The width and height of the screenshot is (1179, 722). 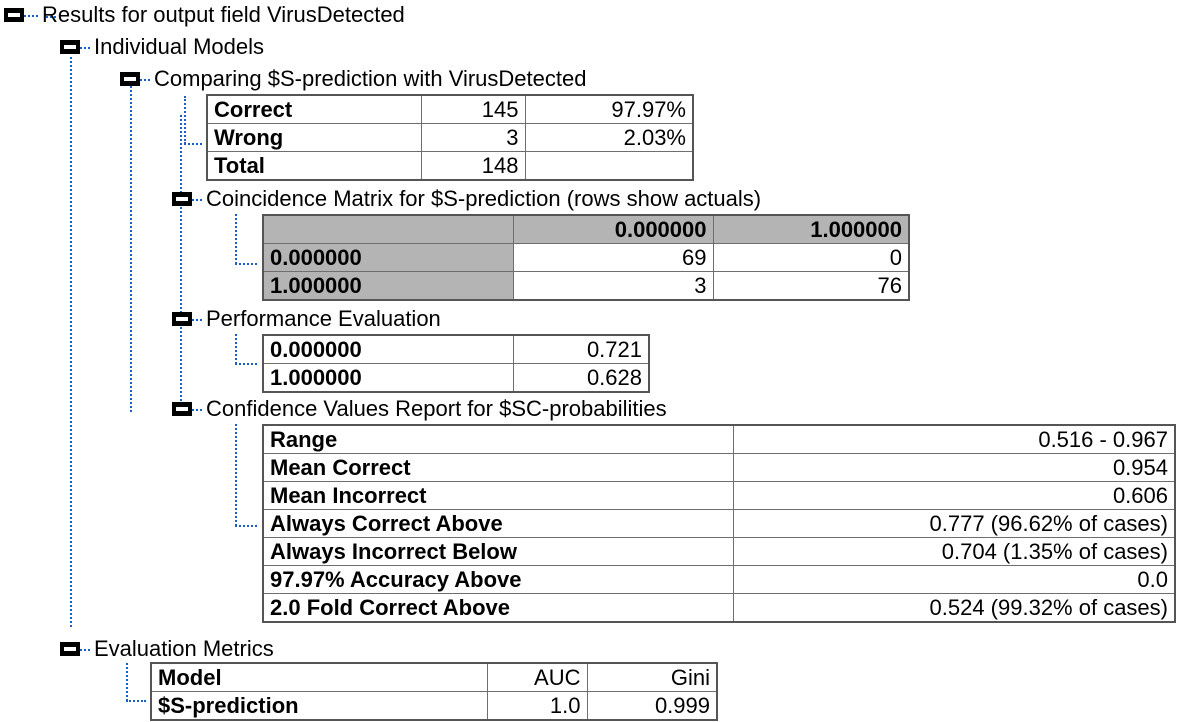 I want to click on table-row: Mean Incorrect 0.606, so click(x=719, y=495).